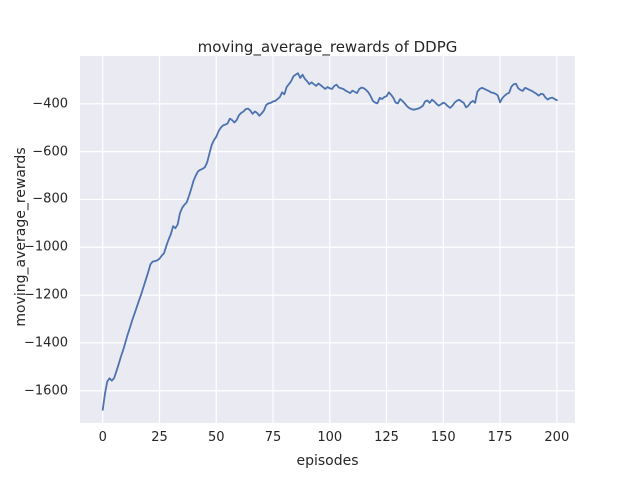  What do you see at coordinates (50, 199) in the screenshot?
I see `y-tick-label: −800` at bounding box center [50, 199].